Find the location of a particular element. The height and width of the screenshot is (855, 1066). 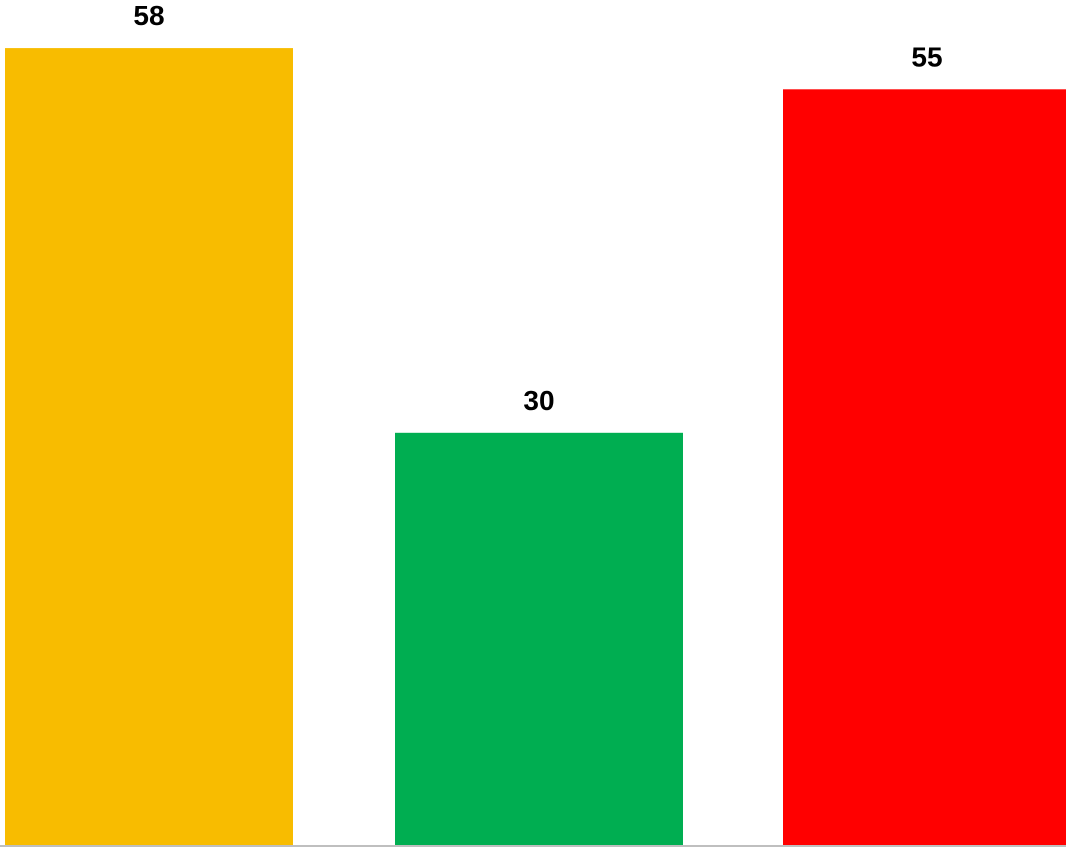

data-label-2: 30 is located at coordinates (538, 400).